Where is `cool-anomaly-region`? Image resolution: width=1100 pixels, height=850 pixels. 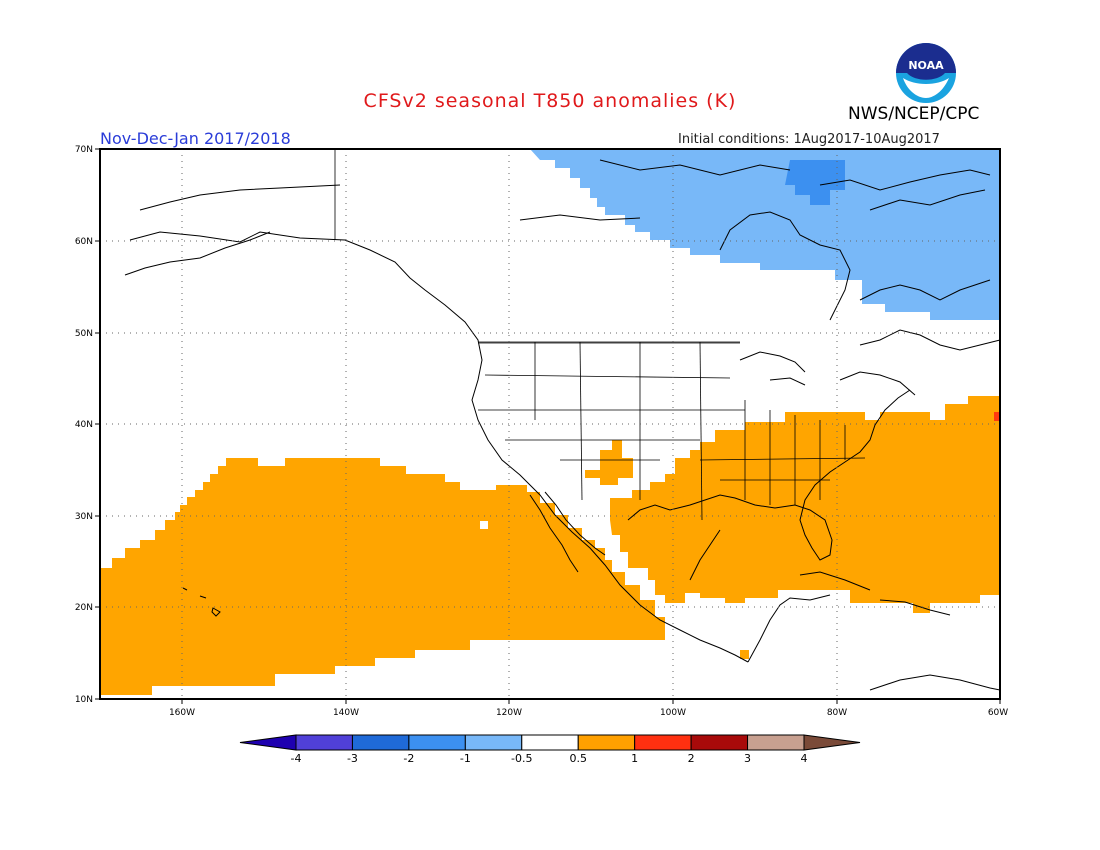
cool-anomaly-region is located at coordinates (765, 234).